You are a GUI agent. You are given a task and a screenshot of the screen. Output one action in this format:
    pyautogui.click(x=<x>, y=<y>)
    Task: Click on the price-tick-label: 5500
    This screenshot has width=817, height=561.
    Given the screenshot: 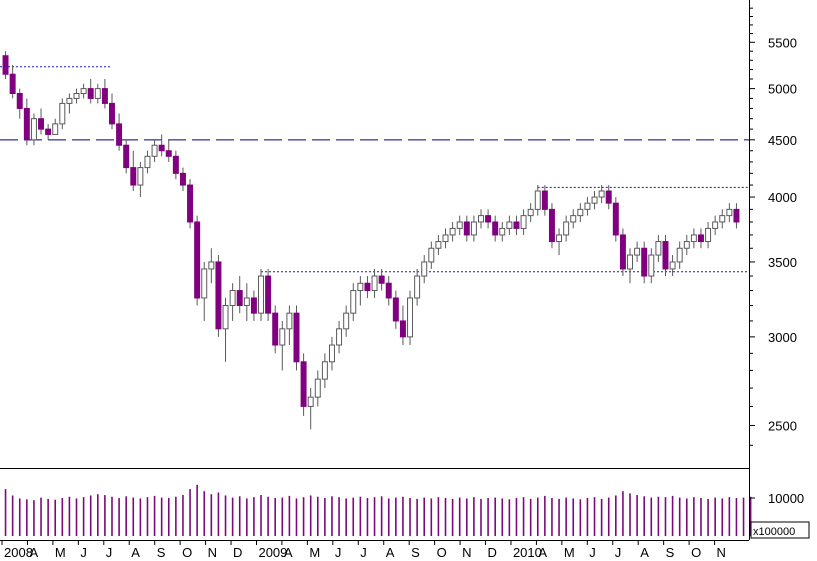 What is the action you would take?
    pyautogui.click(x=782, y=42)
    